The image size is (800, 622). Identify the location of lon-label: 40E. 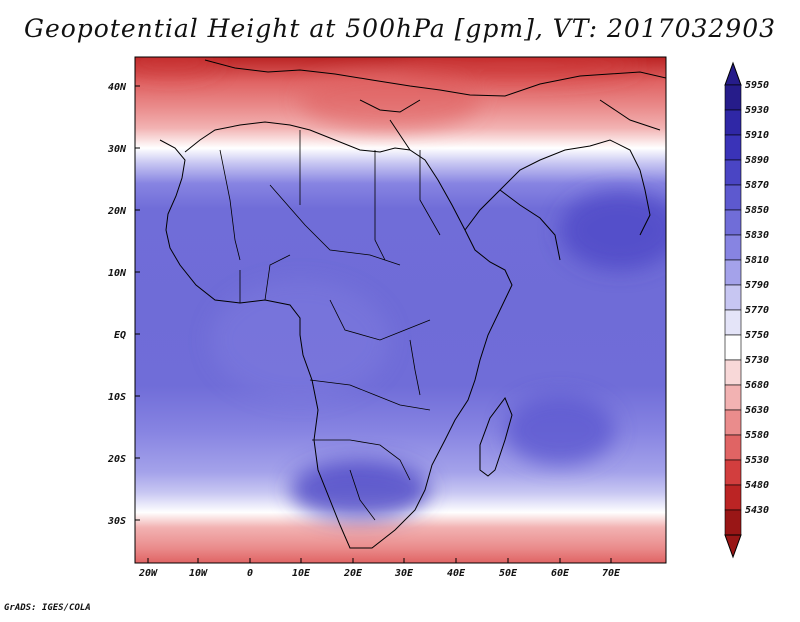
(456, 573).